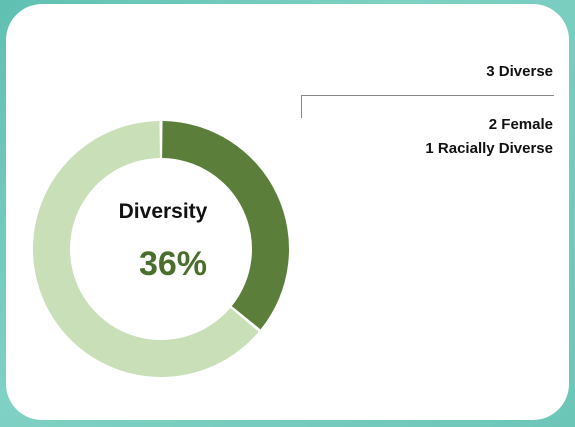 The width and height of the screenshot is (575, 427). What do you see at coordinates (173, 264) in the screenshot?
I see `donut-center-value: 36%` at bounding box center [173, 264].